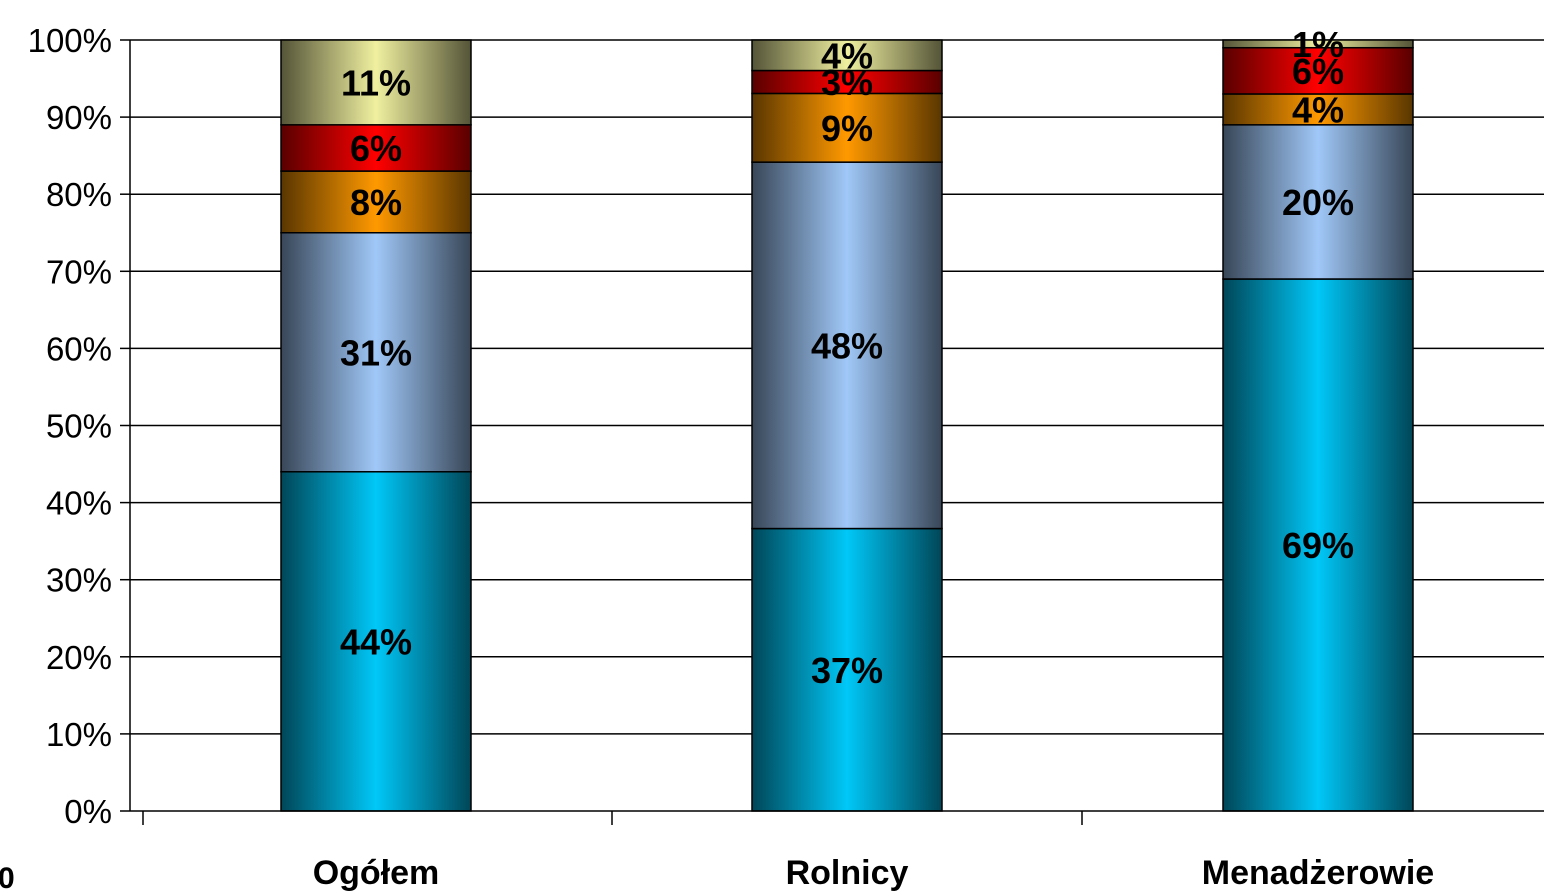 Image resolution: width=1544 pixels, height=896 pixels. I want to click on data-label: 31%, so click(376, 352).